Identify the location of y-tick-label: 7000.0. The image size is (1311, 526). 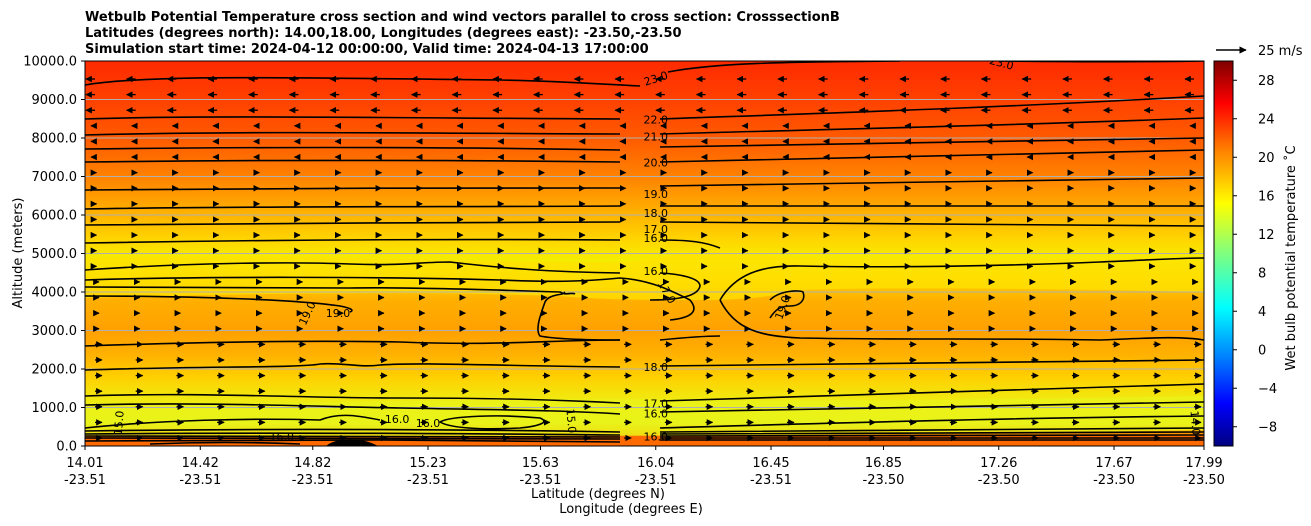
(55, 177).